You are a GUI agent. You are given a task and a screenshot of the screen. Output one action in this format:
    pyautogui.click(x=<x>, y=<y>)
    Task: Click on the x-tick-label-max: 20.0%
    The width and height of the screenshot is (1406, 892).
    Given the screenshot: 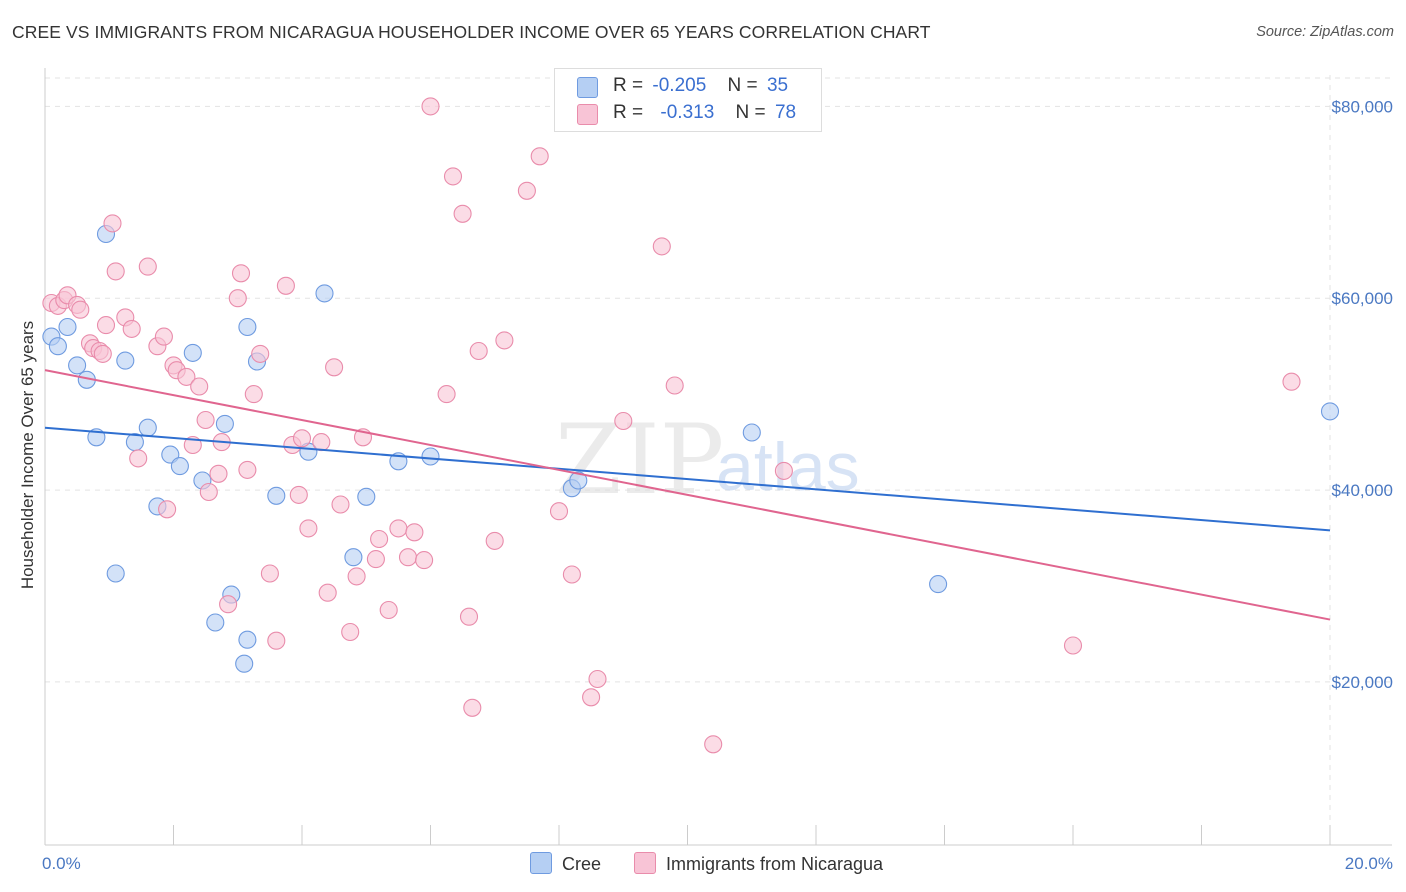 What is the action you would take?
    pyautogui.click(x=1369, y=863)
    